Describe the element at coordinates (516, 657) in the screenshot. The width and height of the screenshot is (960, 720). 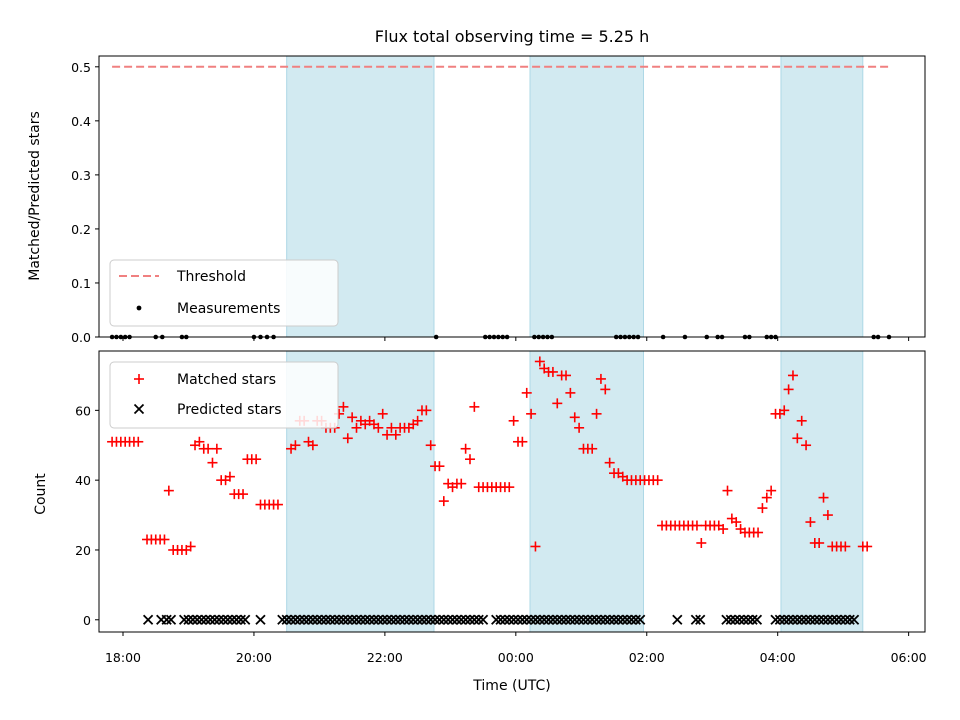
I see `x-tick-label: 00:00` at that location.